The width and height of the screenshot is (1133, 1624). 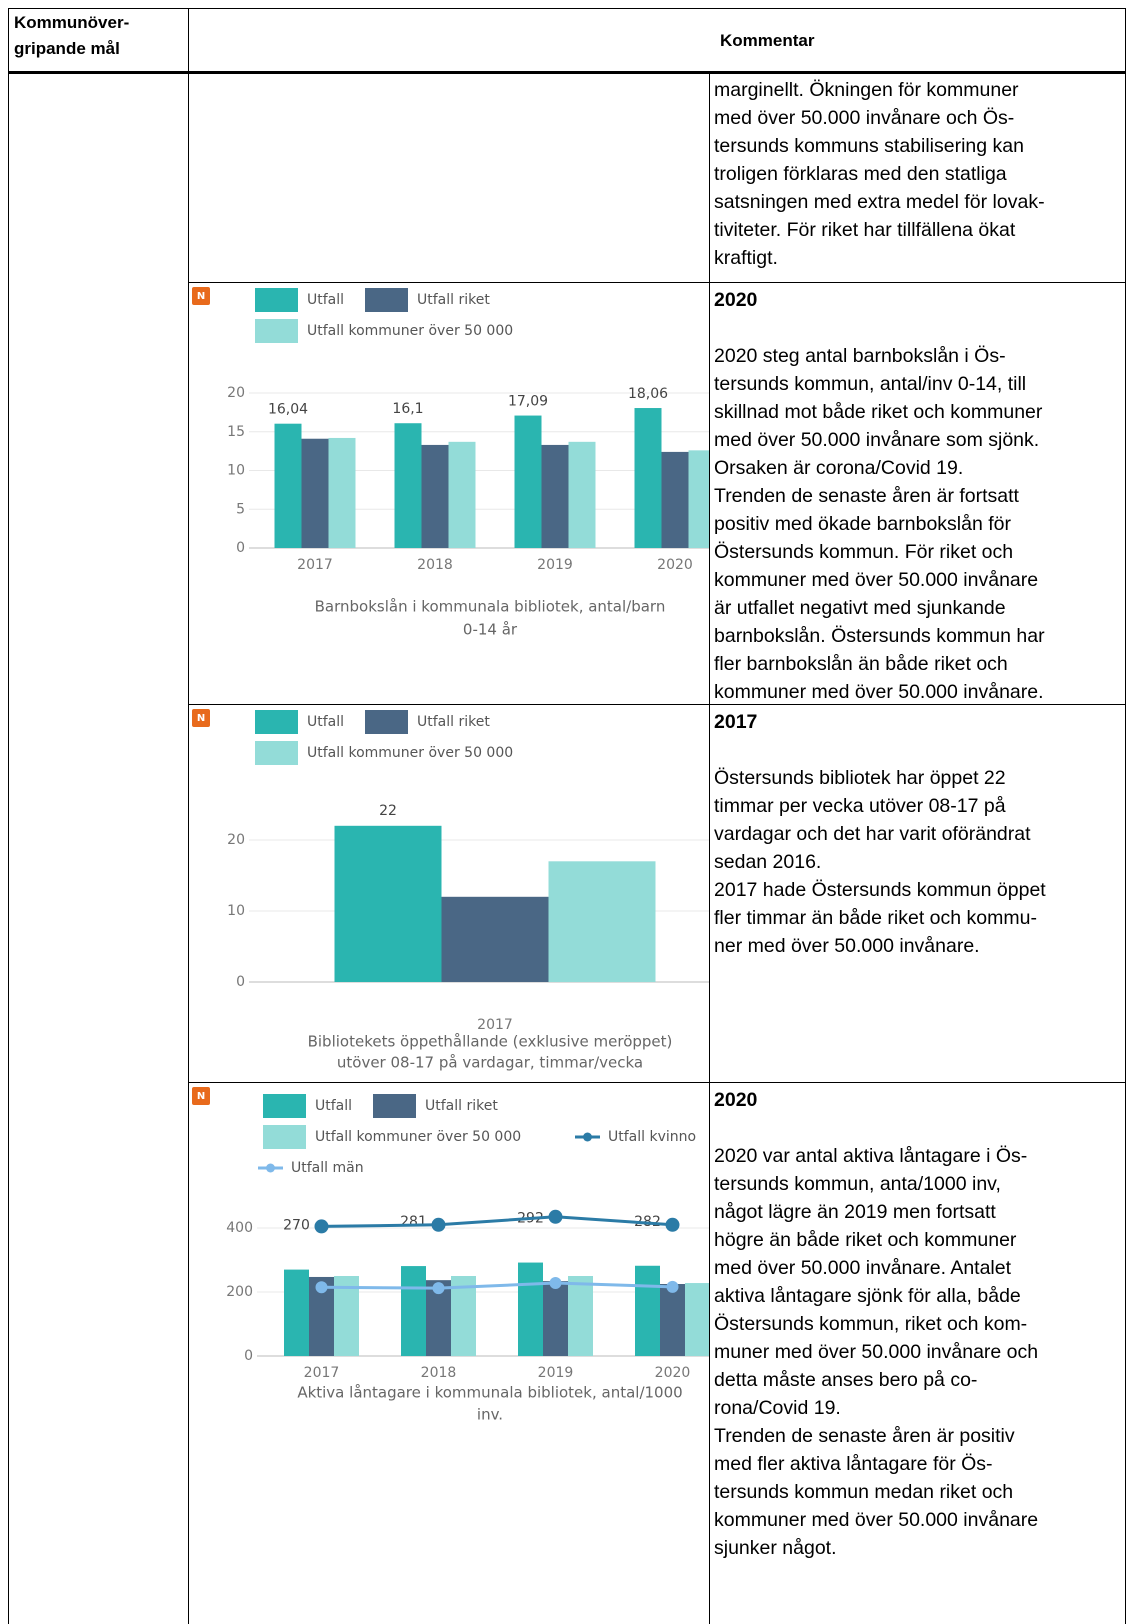 I want to click on comment-line: Östersunds kommun. För riket och, so click(x=864, y=552).